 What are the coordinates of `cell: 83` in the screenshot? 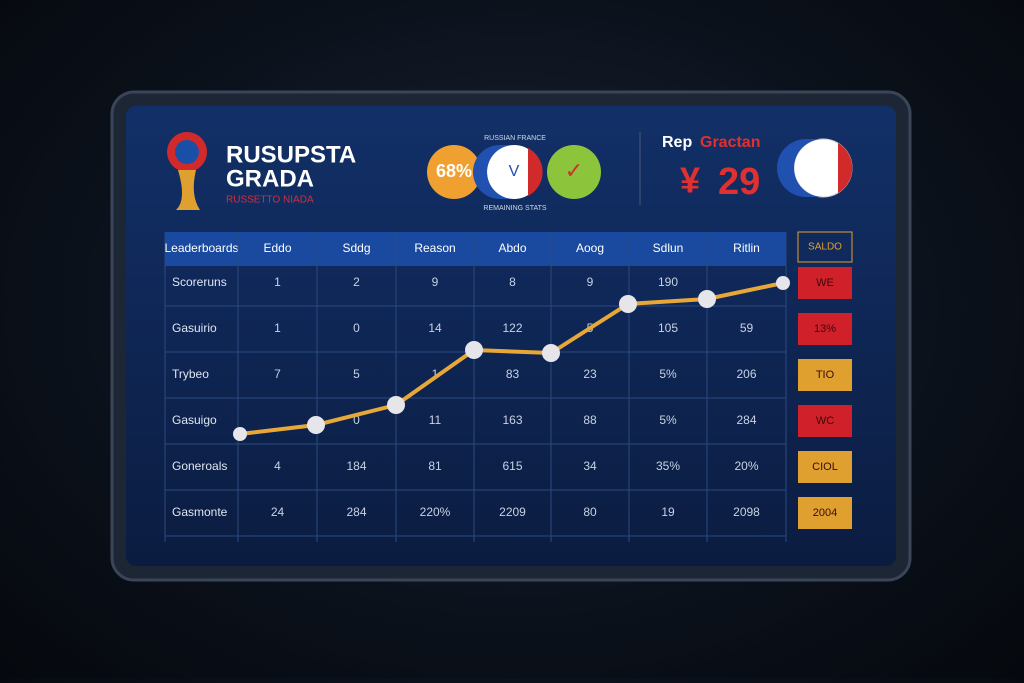 It's located at (513, 374).